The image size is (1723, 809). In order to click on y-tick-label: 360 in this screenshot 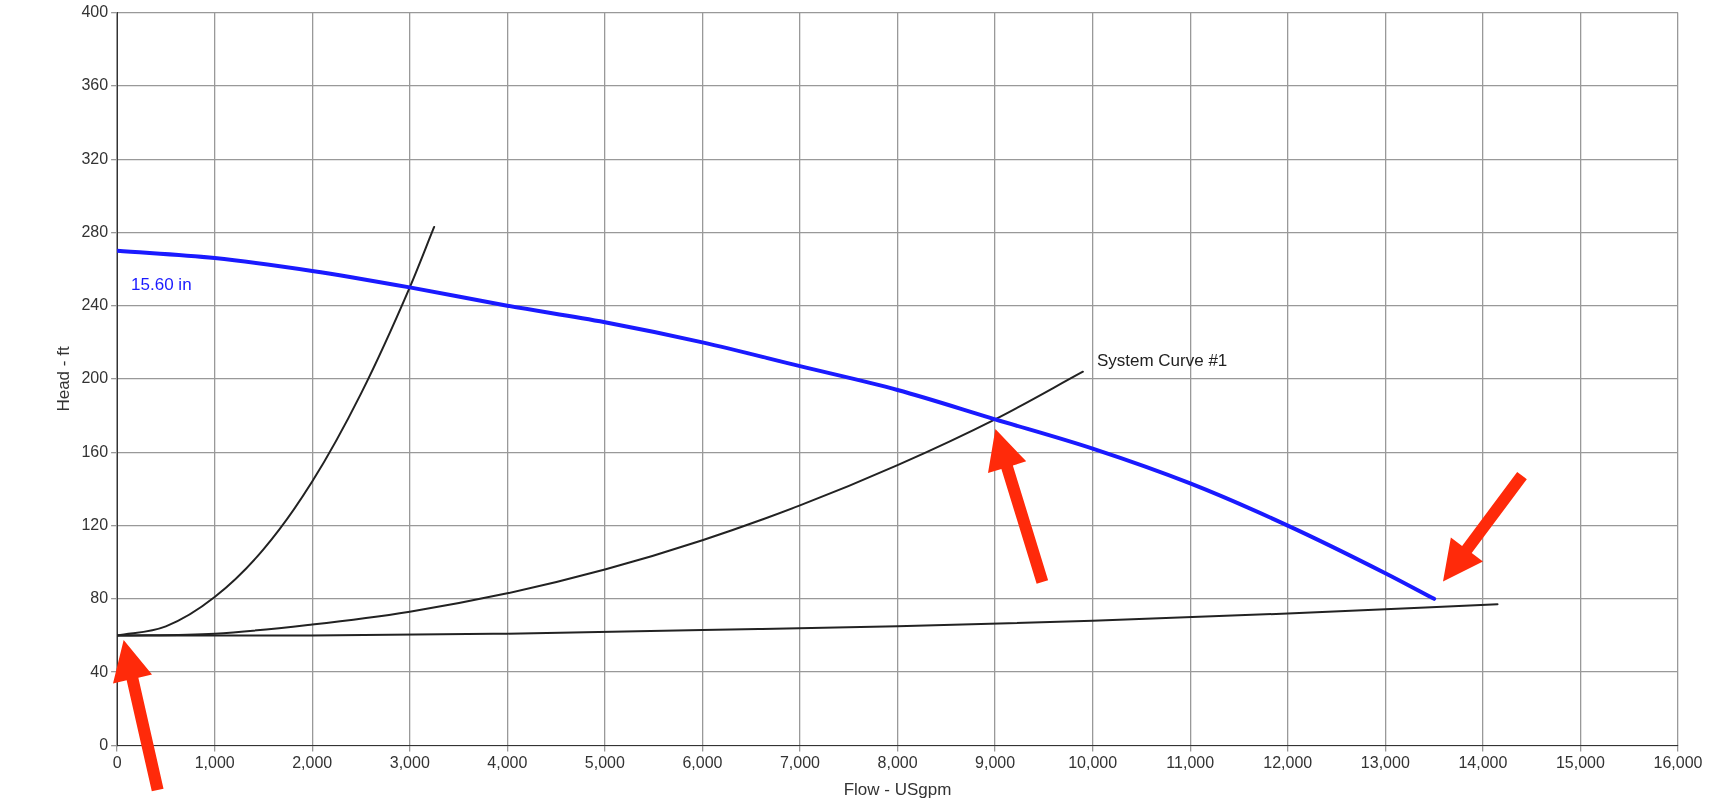, I will do `click(95, 85)`.